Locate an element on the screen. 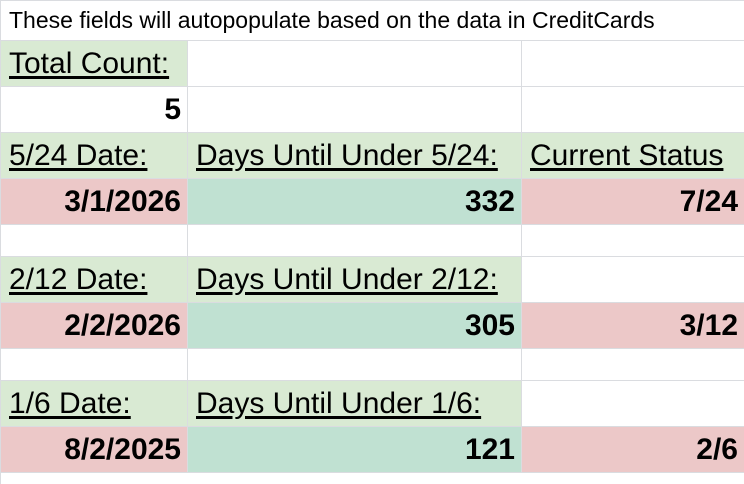 The height and width of the screenshot is (484, 744). date-524-label-cell: 5/24 Date: is located at coordinates (94, 155).